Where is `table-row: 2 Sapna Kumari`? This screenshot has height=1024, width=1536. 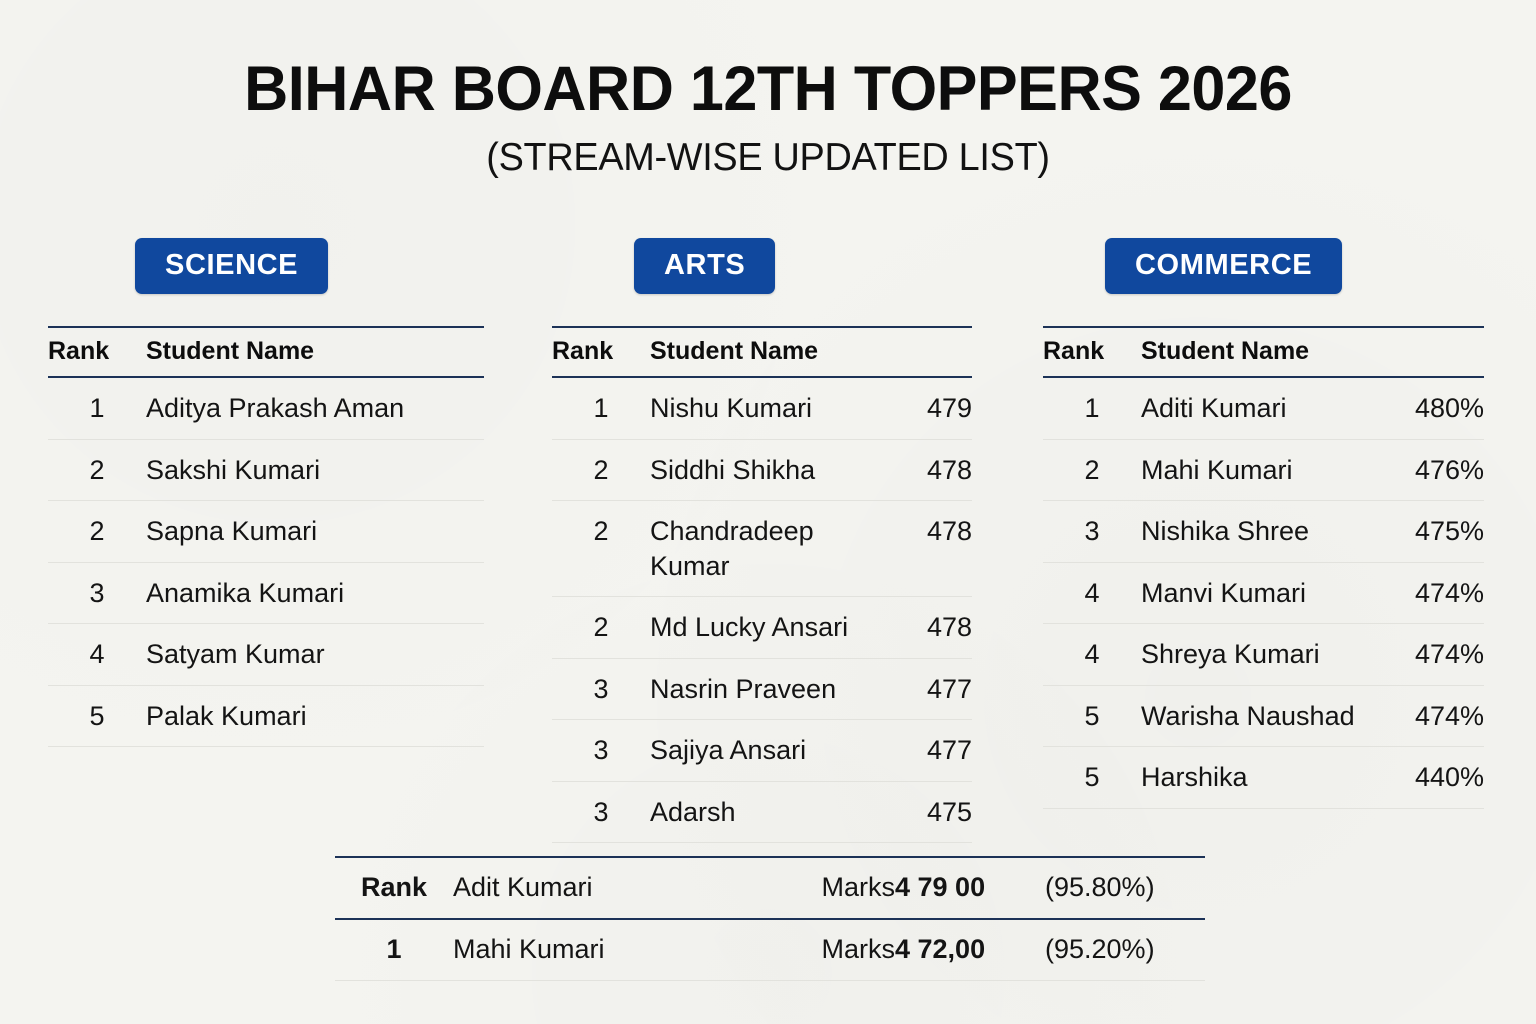 table-row: 2 Sapna Kumari is located at coordinates (266, 531).